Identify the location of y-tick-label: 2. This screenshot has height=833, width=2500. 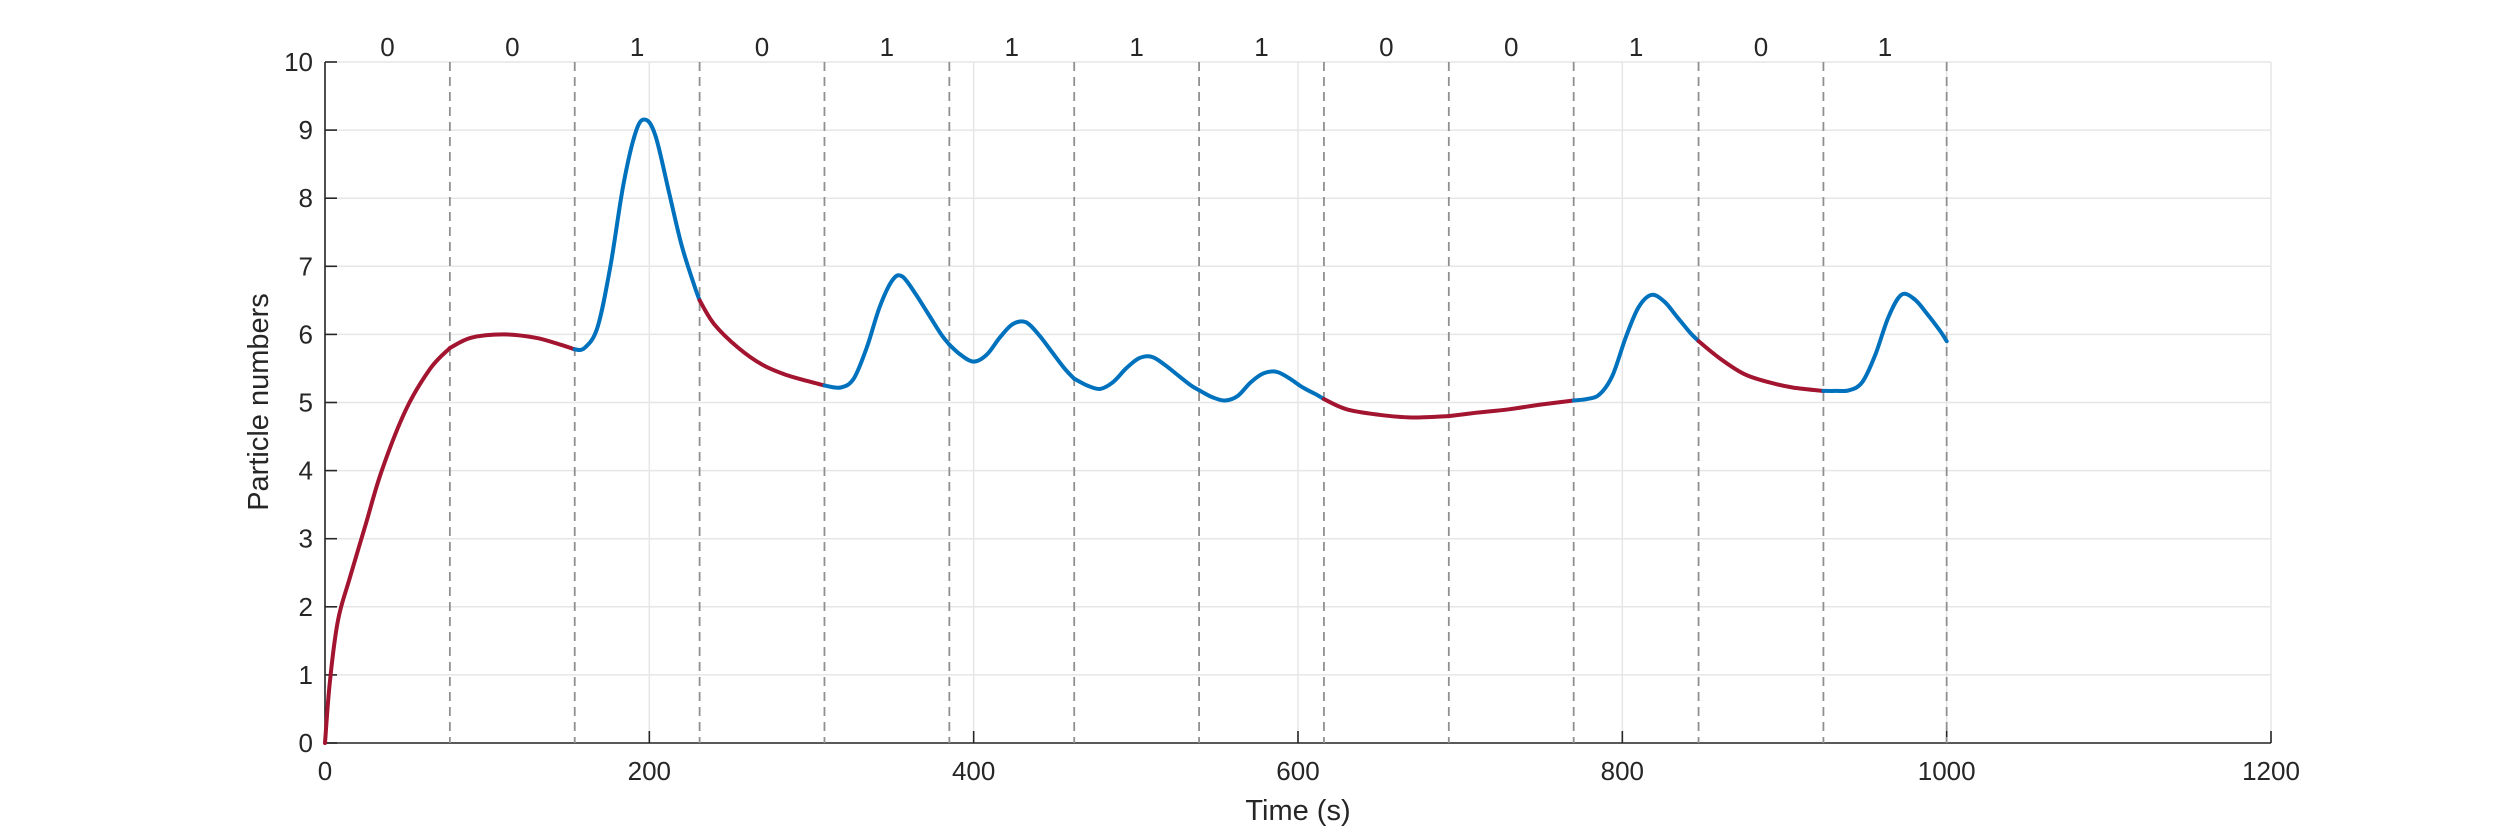
(306, 607).